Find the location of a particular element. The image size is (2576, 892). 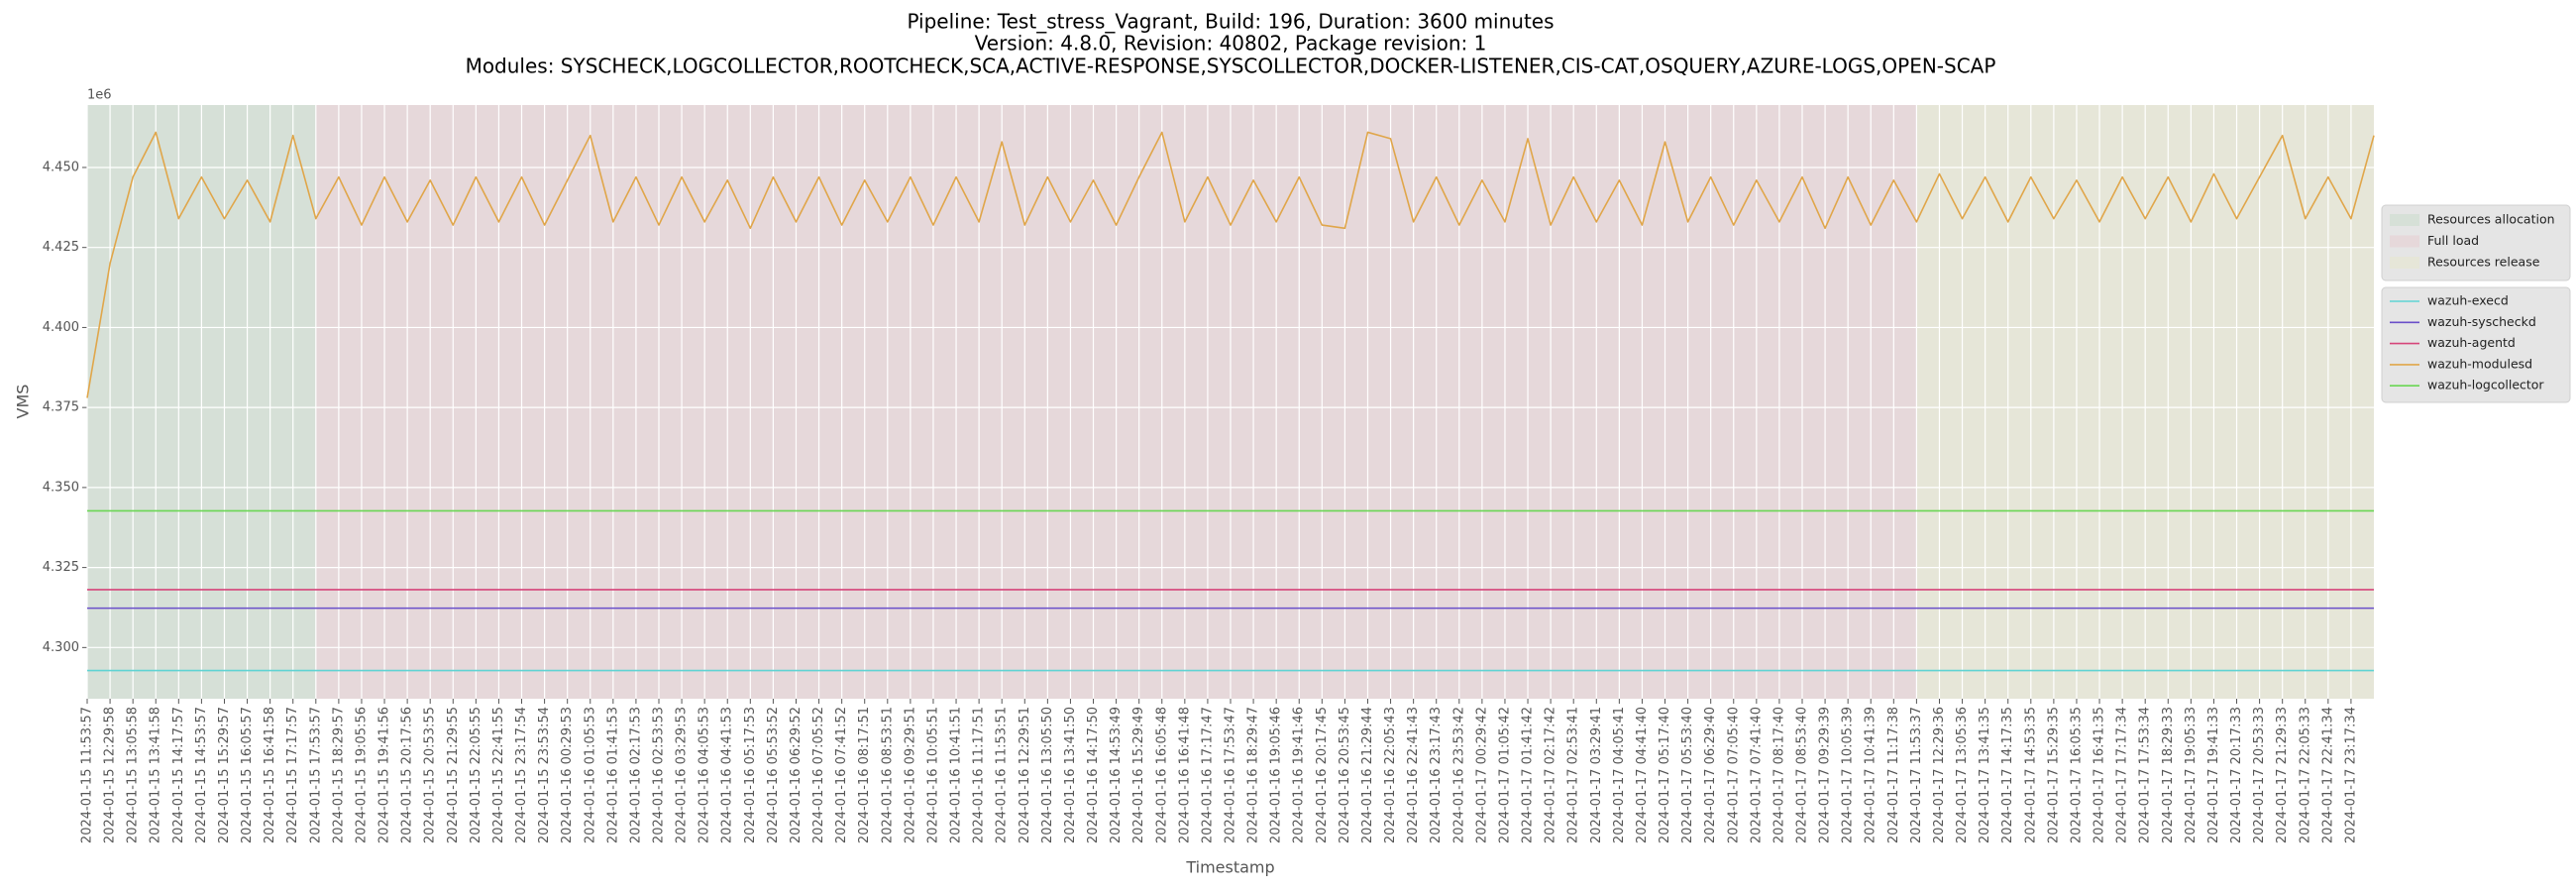

x-tick-label: 2024-01-17 20:17:33 is located at coordinates (2237, 775).